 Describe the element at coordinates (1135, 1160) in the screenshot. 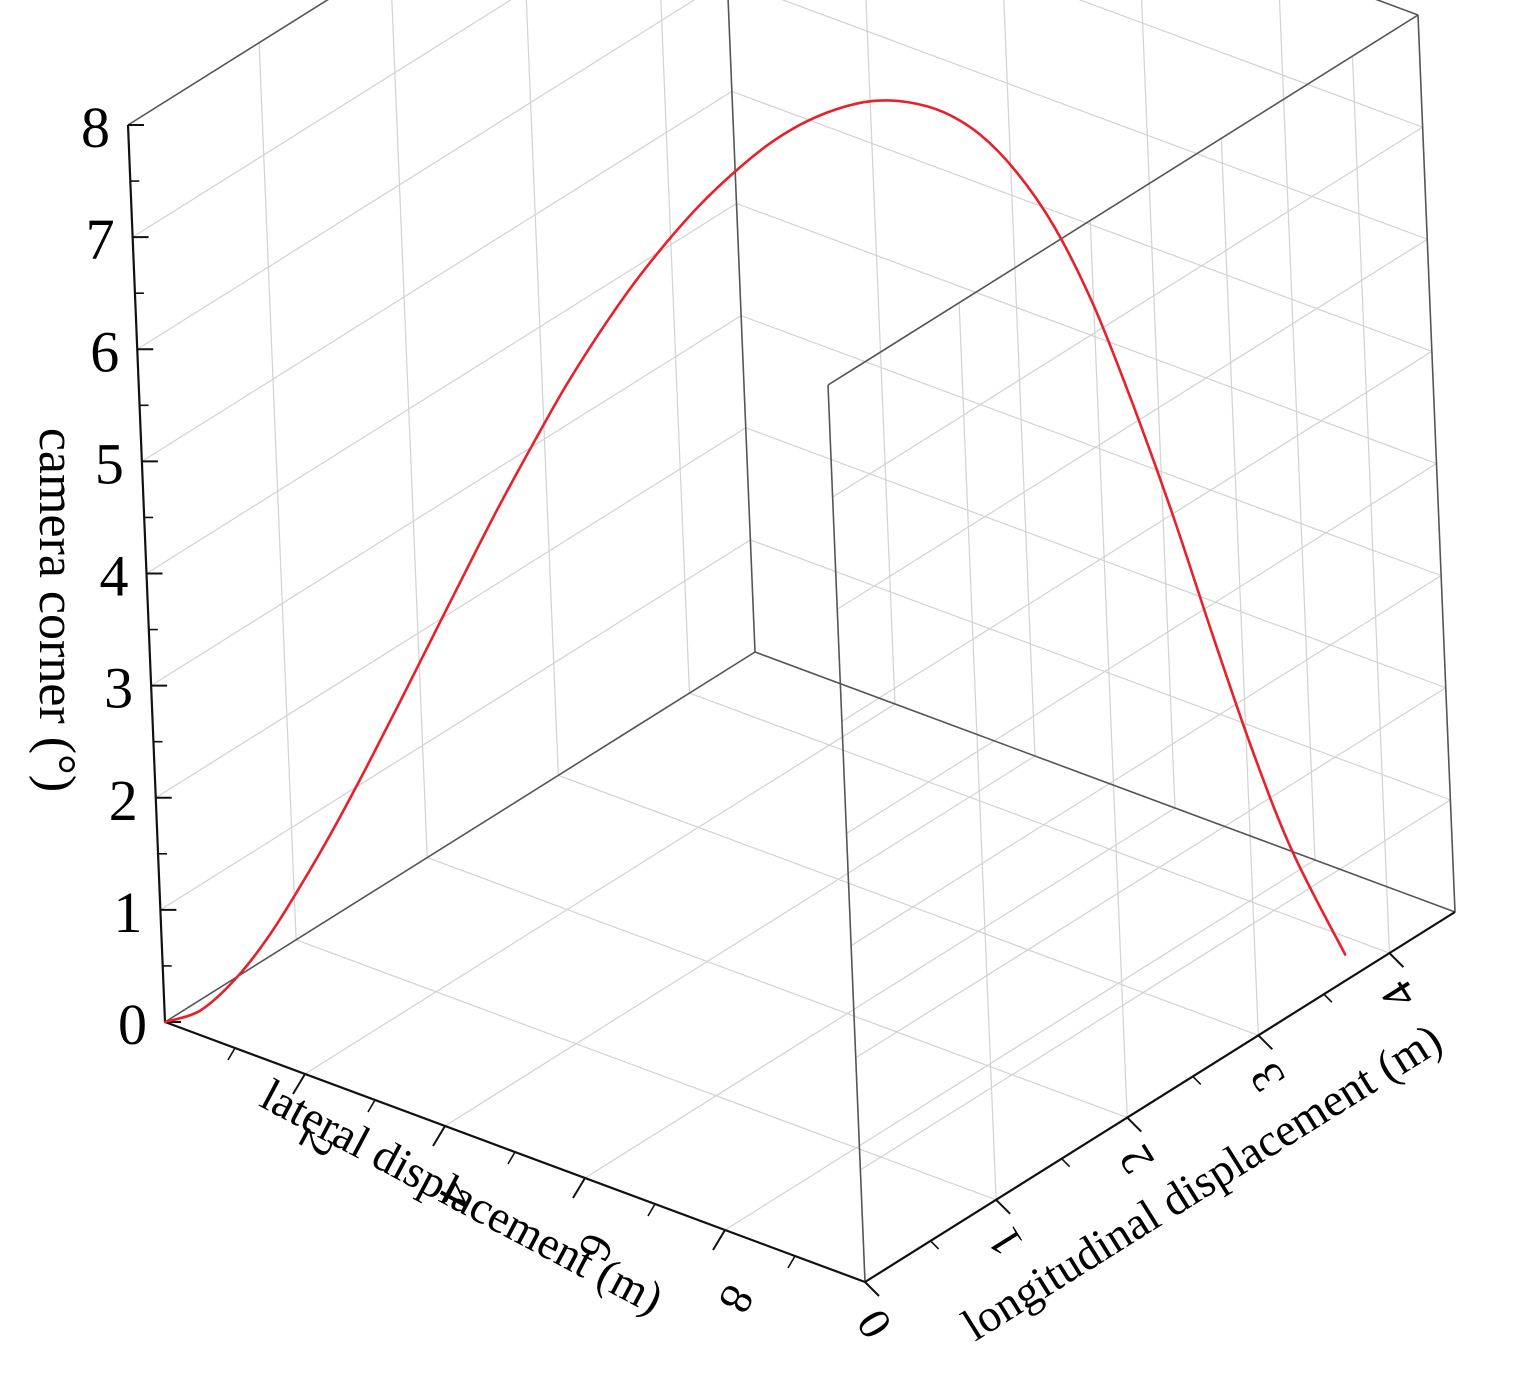

I see `y-tick-label: 2` at that location.